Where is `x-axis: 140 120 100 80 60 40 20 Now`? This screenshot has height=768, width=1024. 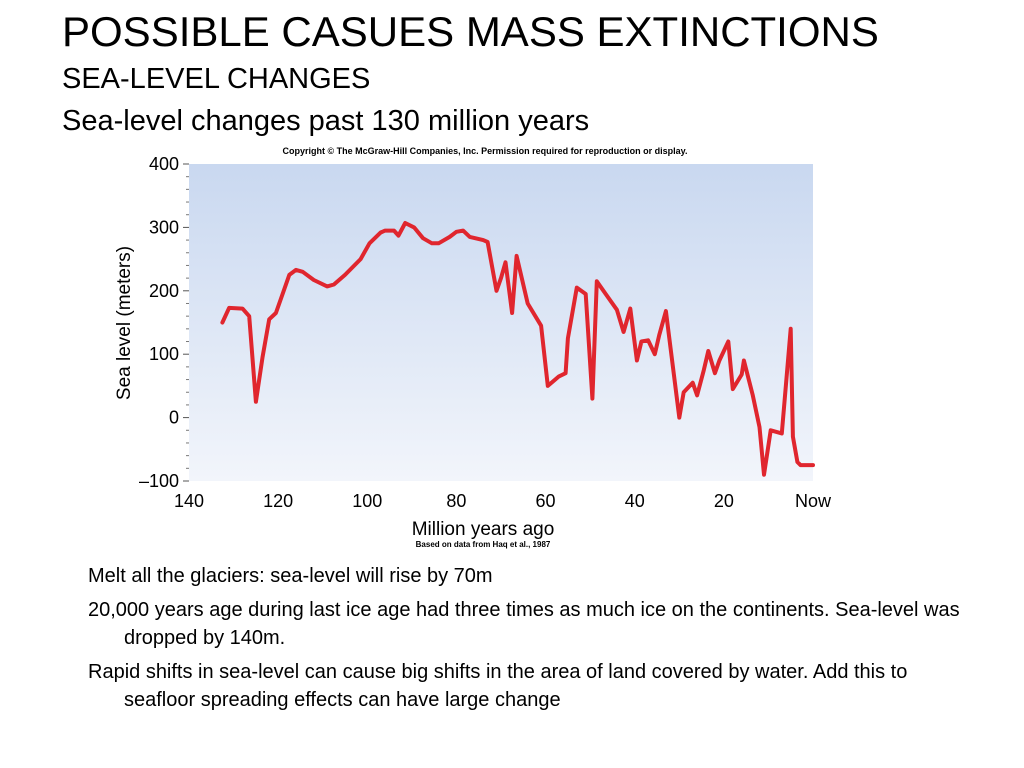
x-axis: 140 120 100 80 60 40 20 Now is located at coordinates (503, 501).